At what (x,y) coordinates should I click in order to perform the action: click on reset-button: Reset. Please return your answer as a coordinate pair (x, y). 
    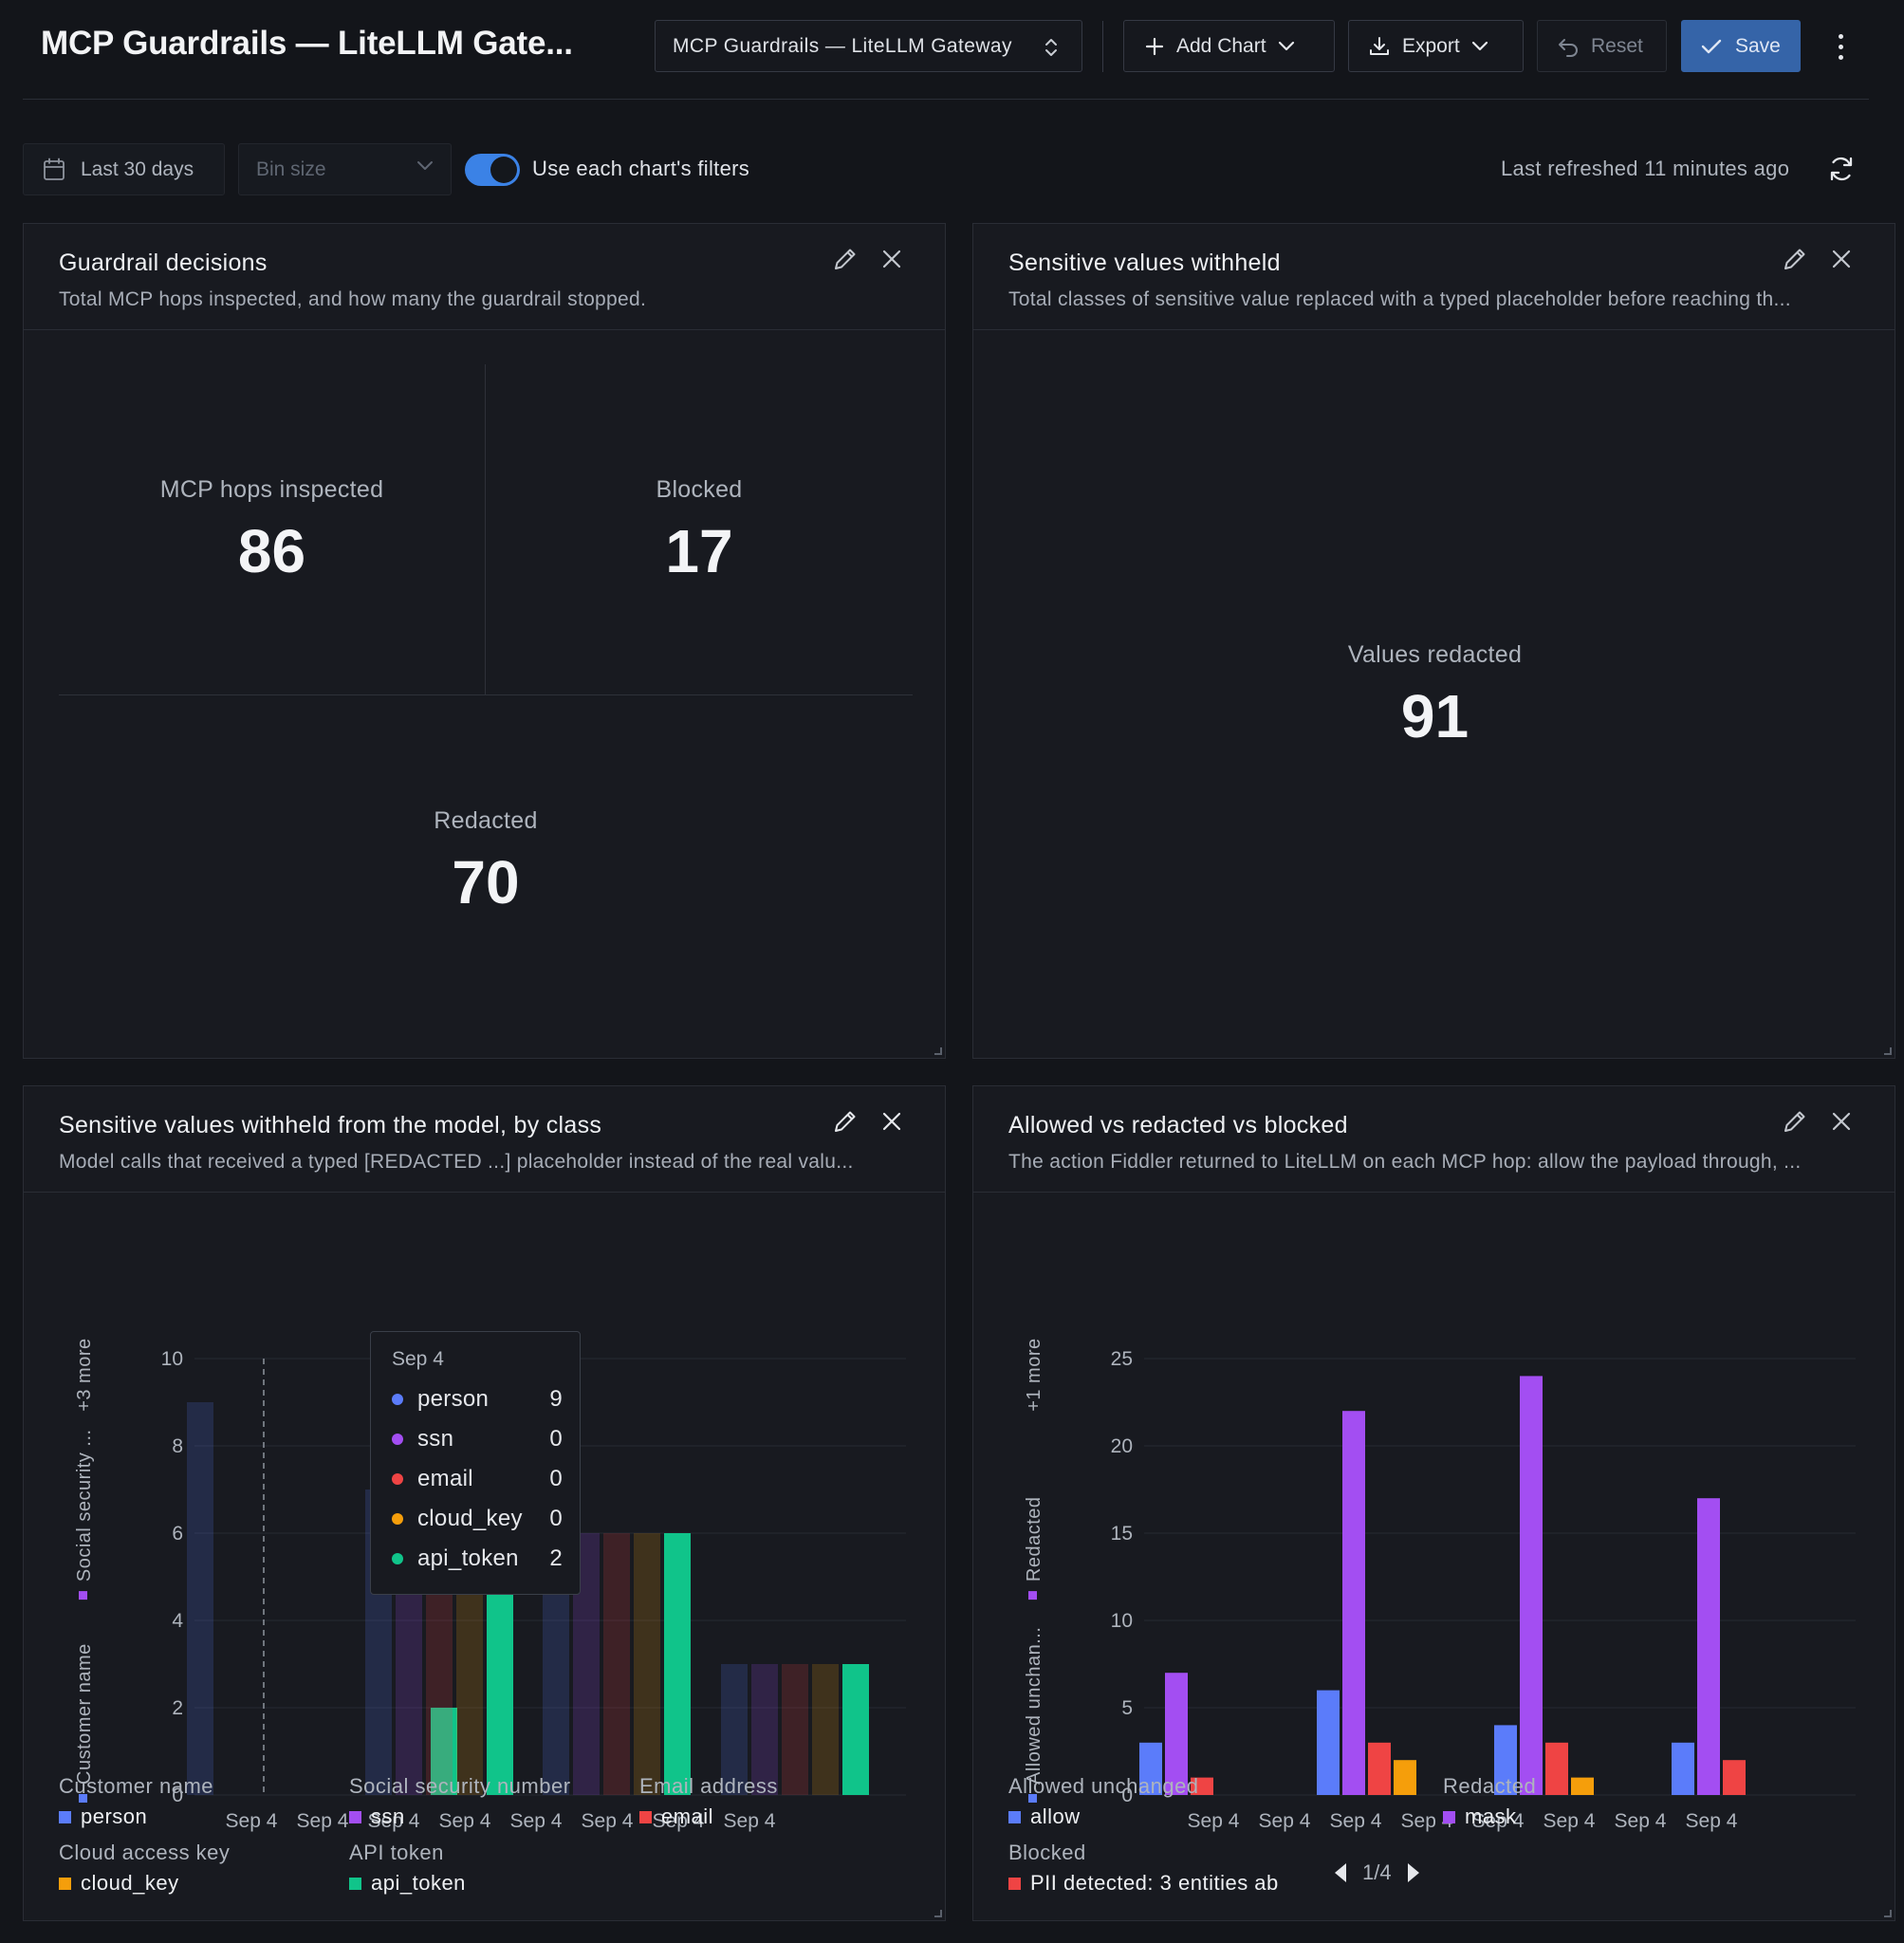
    Looking at the image, I should click on (1602, 46).